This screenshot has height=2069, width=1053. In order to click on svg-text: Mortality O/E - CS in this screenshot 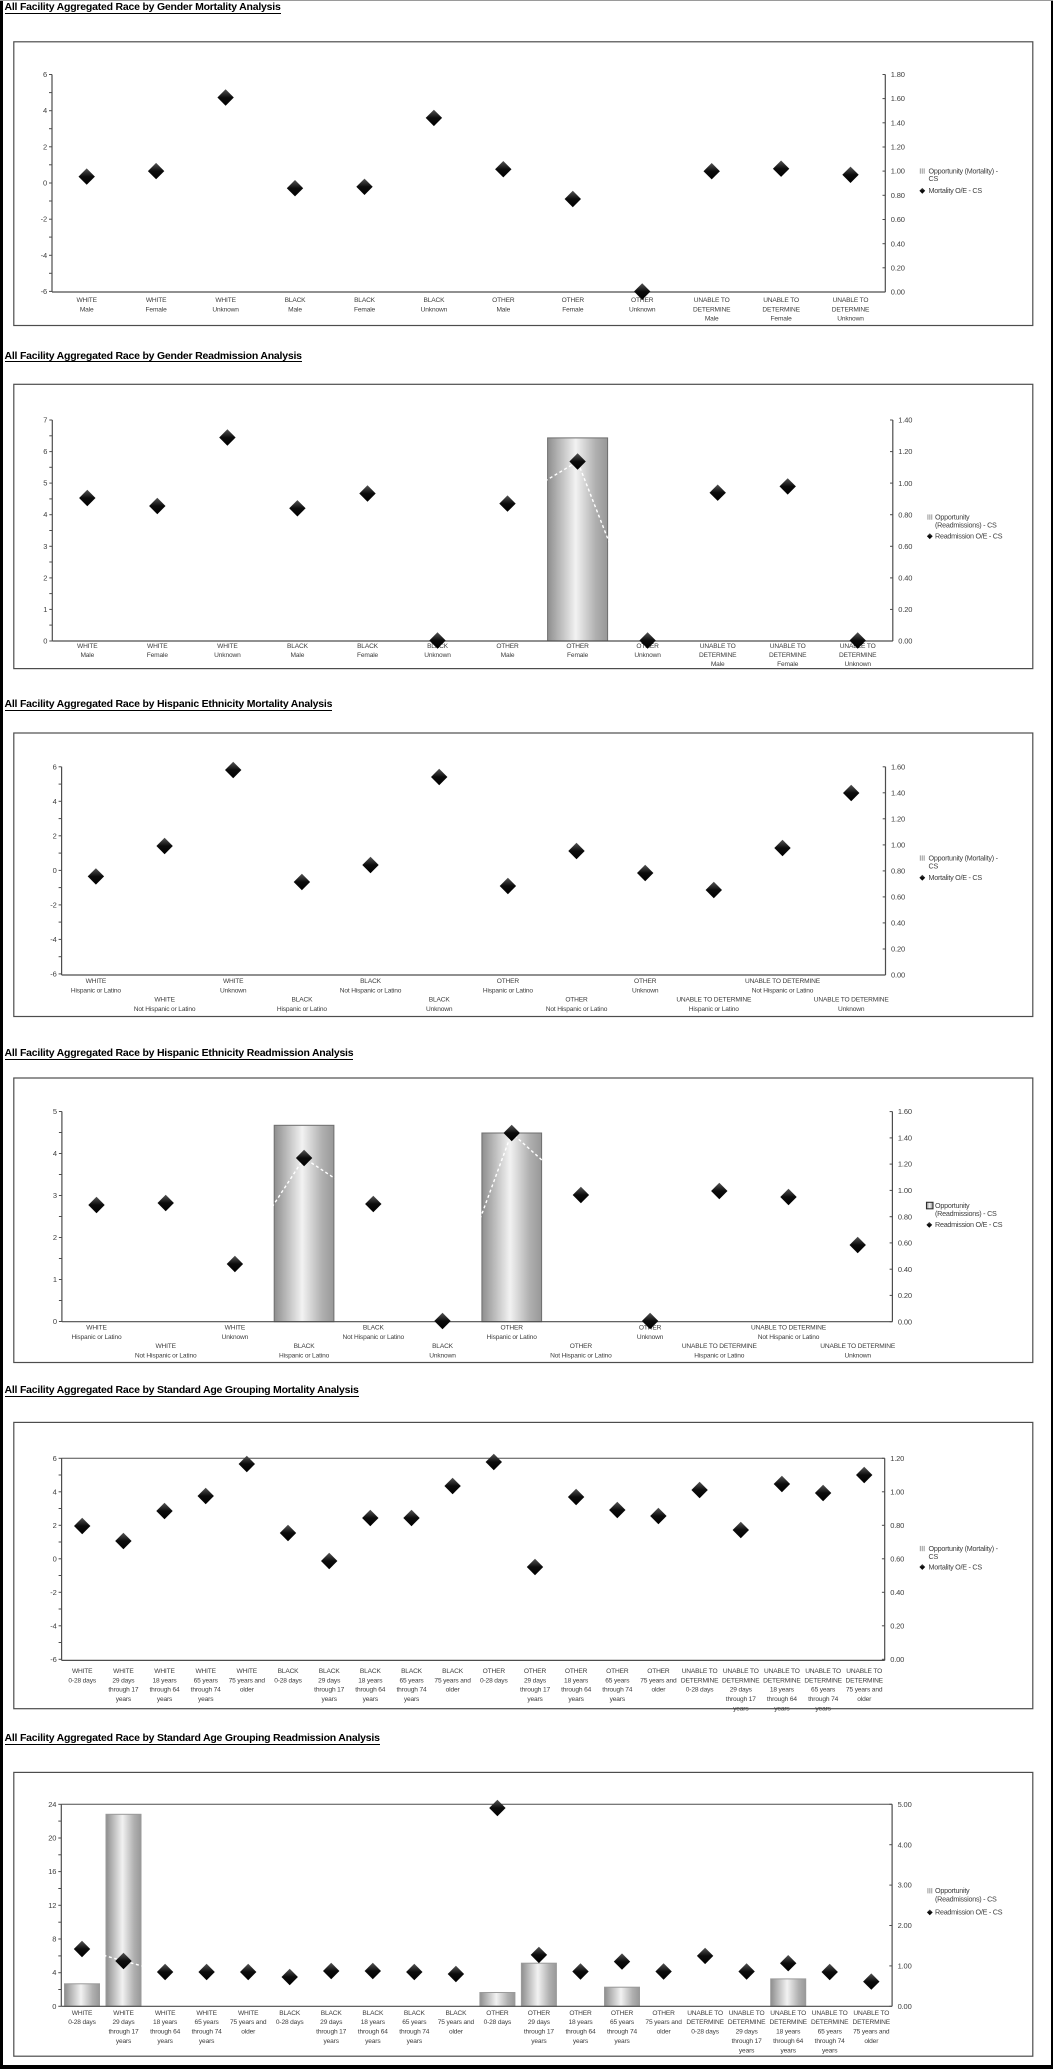, I will do `click(956, 877)`.